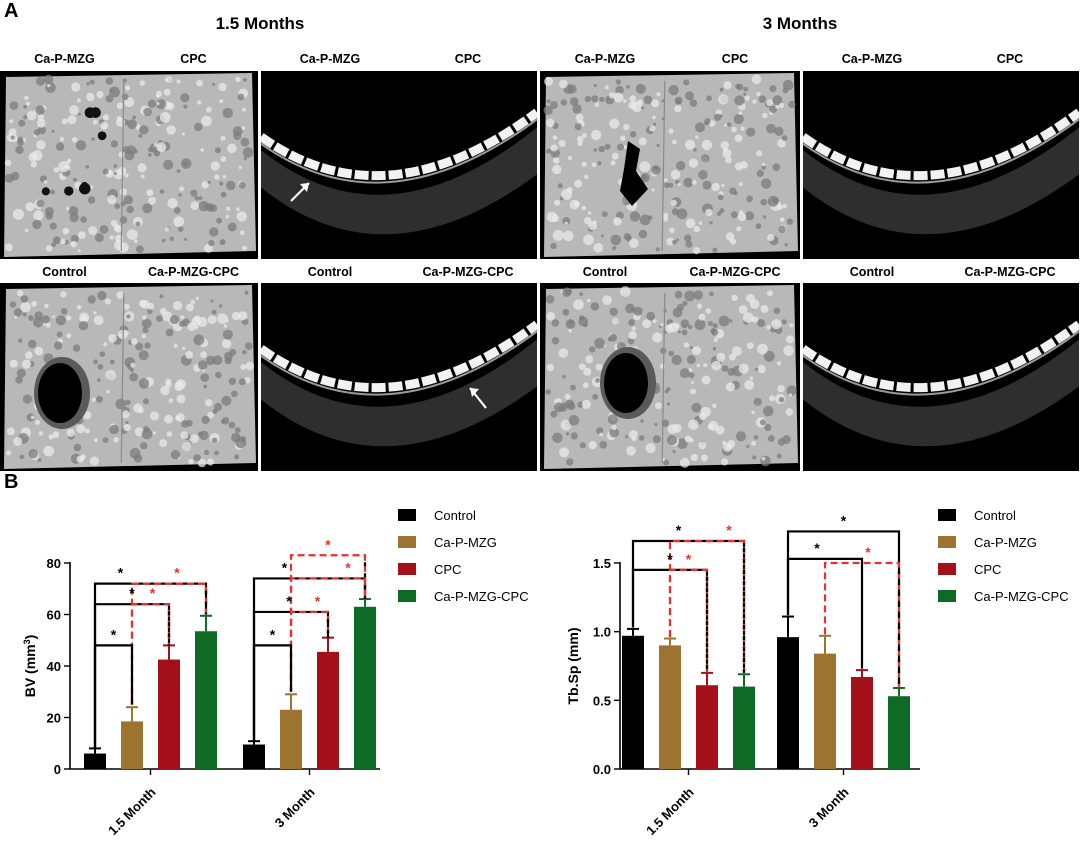  I want to click on y-tick-label: 0, so click(57, 769).